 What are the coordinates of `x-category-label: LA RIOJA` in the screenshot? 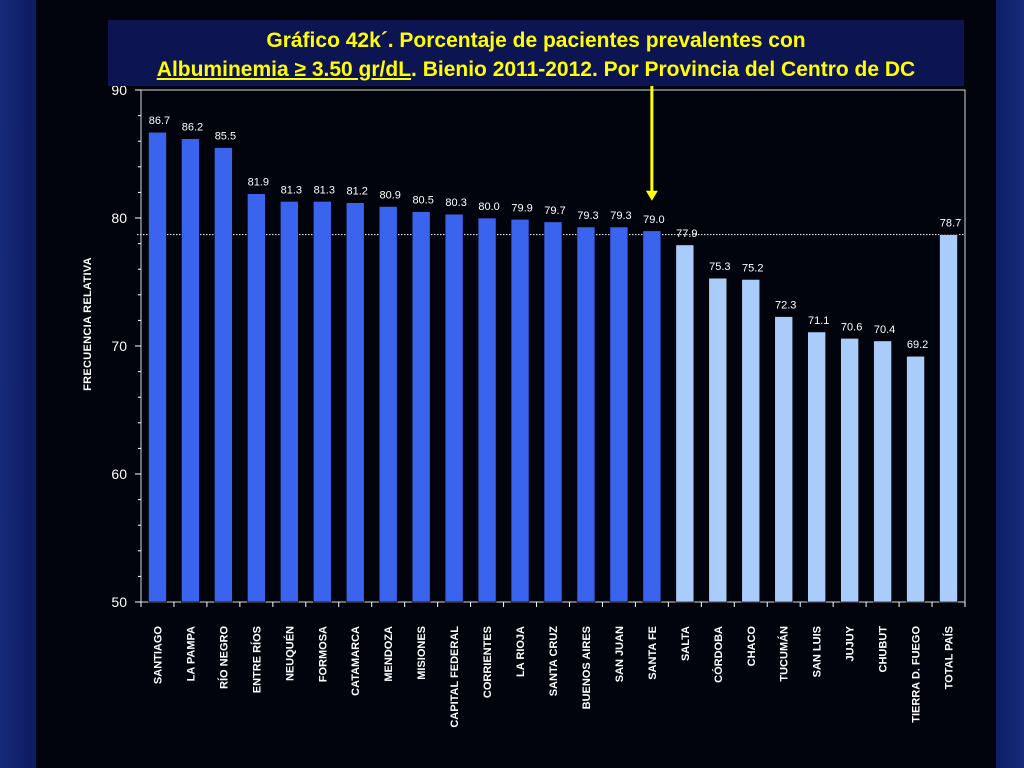 It's located at (521, 651).